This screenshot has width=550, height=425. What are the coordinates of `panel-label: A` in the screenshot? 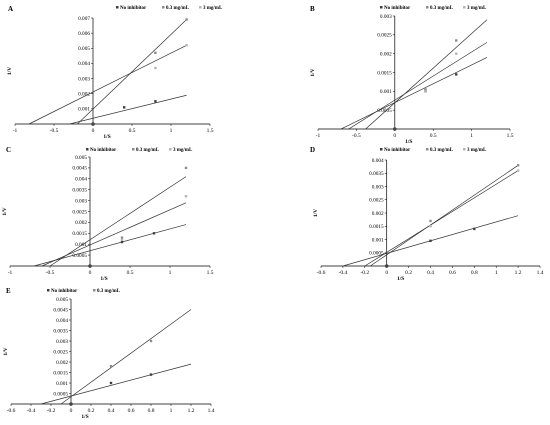 It's located at (10, 9).